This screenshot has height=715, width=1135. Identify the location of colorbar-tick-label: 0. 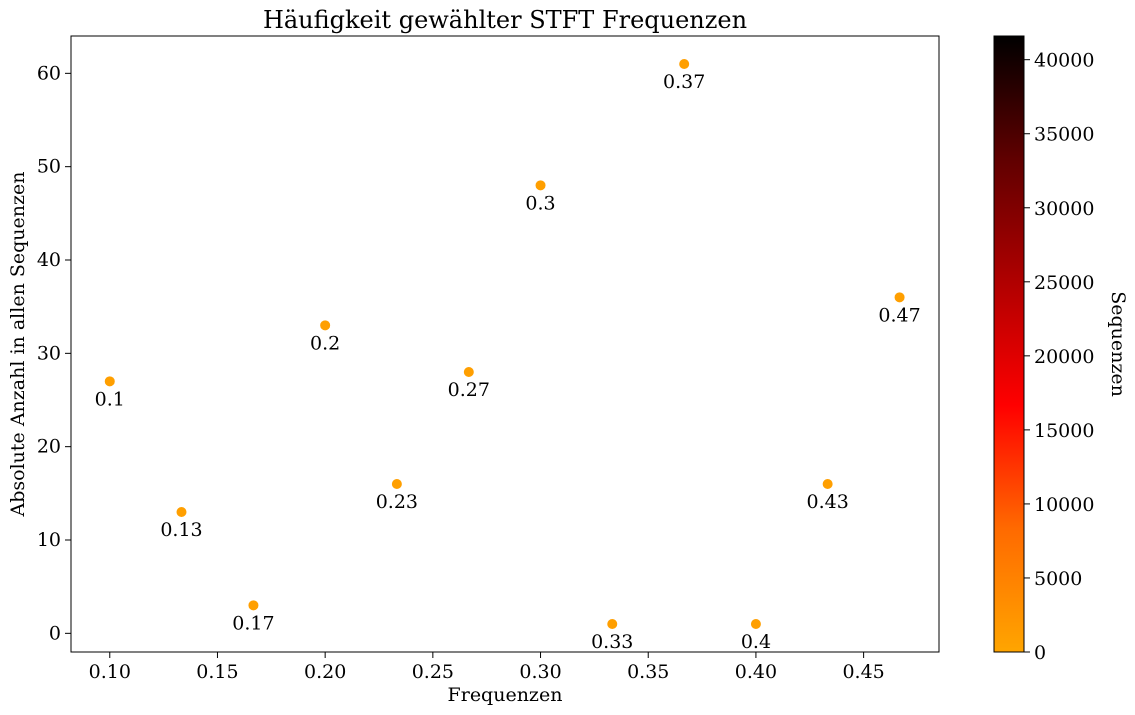
(1040, 653).